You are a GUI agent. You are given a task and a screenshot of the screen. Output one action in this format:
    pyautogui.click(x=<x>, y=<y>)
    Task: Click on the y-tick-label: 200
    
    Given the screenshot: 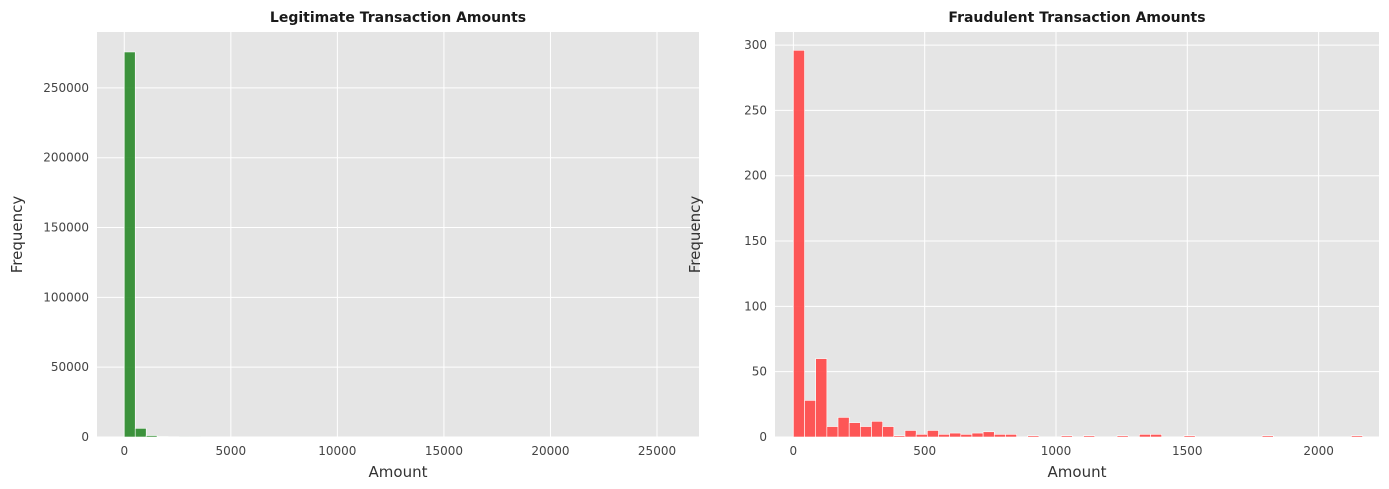 What is the action you would take?
    pyautogui.click(x=755, y=176)
    